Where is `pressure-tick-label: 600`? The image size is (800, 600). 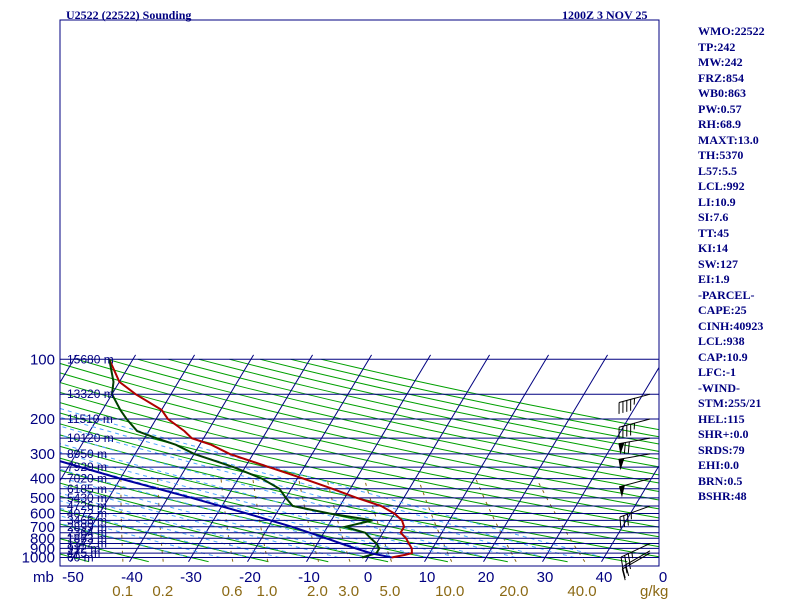 pressure-tick-label: 600 is located at coordinates (42, 514).